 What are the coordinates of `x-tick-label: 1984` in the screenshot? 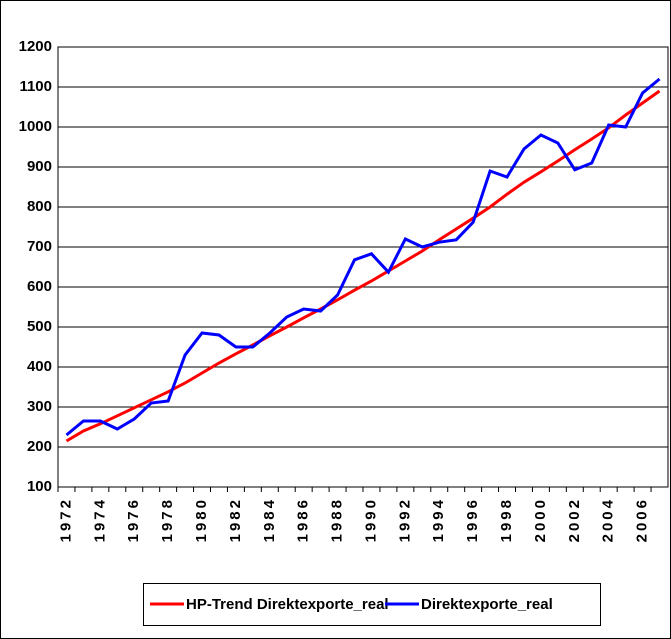 It's located at (269, 519).